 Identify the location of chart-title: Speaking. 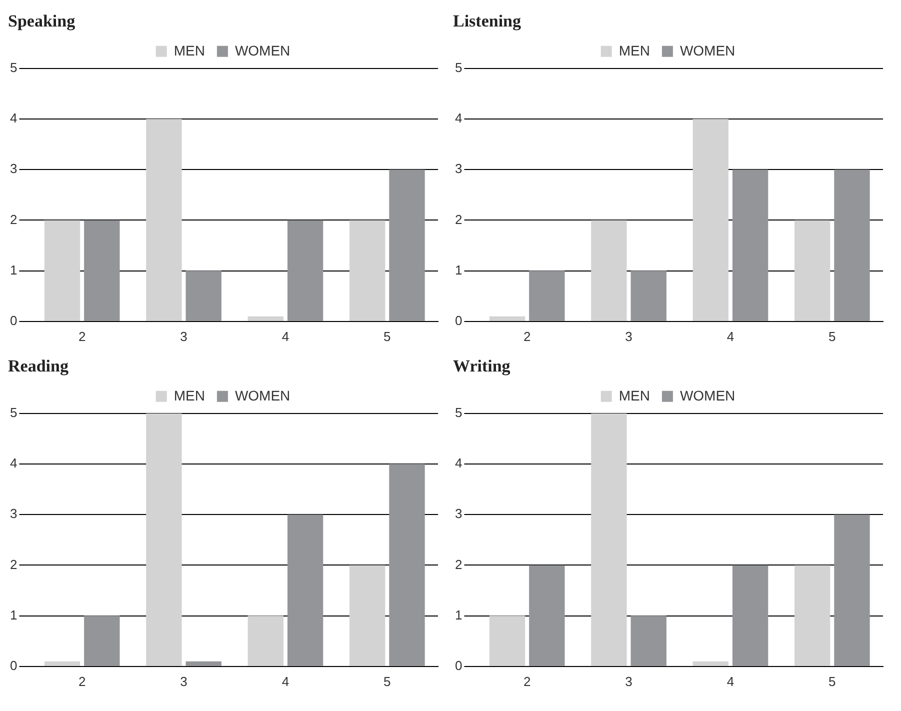
(42, 21).